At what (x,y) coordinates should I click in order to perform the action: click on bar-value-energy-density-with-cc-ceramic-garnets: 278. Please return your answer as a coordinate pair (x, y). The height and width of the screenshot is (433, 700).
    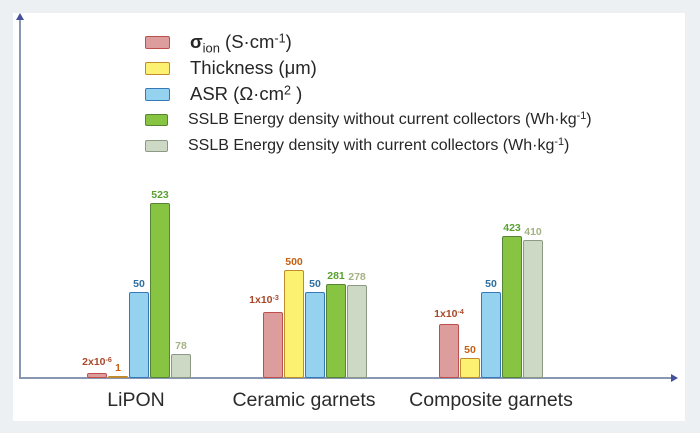
    Looking at the image, I should click on (357, 276).